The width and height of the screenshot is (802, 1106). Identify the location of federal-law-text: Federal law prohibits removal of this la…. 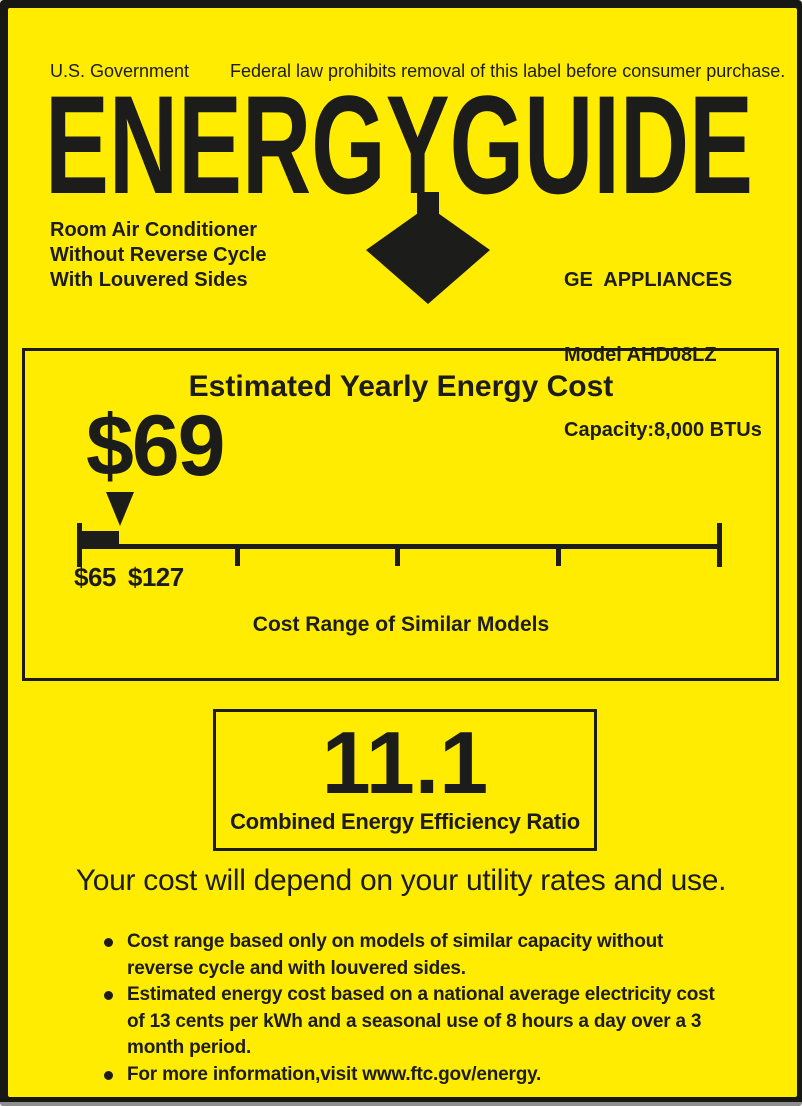
(508, 71).